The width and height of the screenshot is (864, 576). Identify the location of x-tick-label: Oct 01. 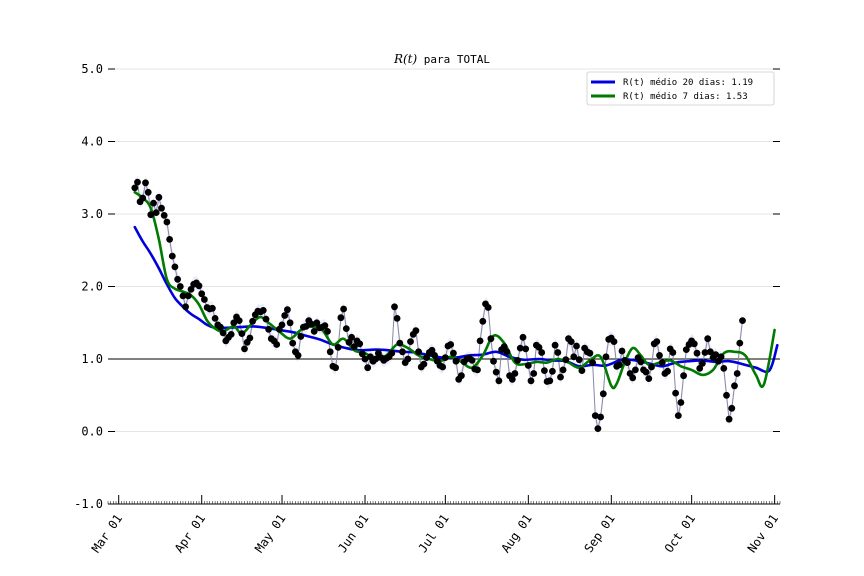
(680, 534).